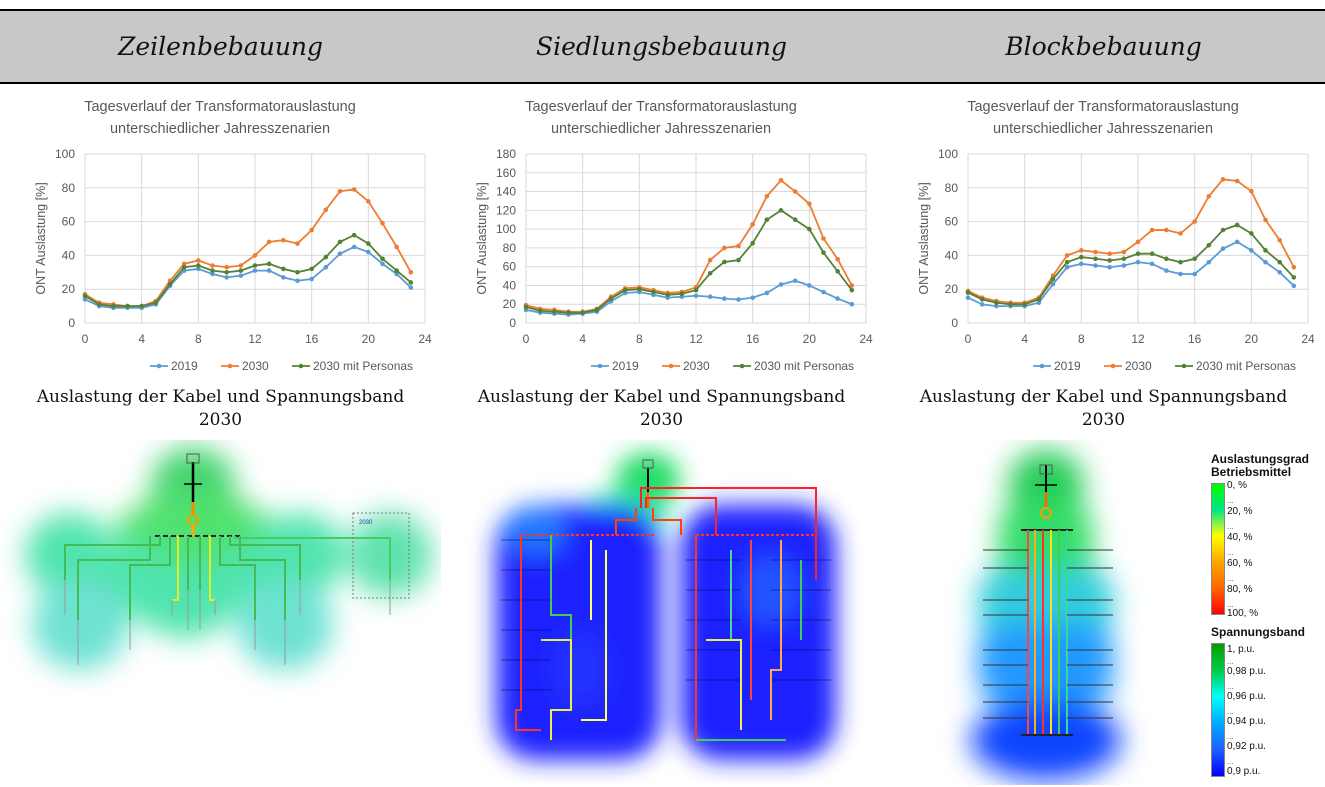  Describe the element at coordinates (41, 238) in the screenshot. I see `y-axis-label: ONT Auslastung [%]` at that location.